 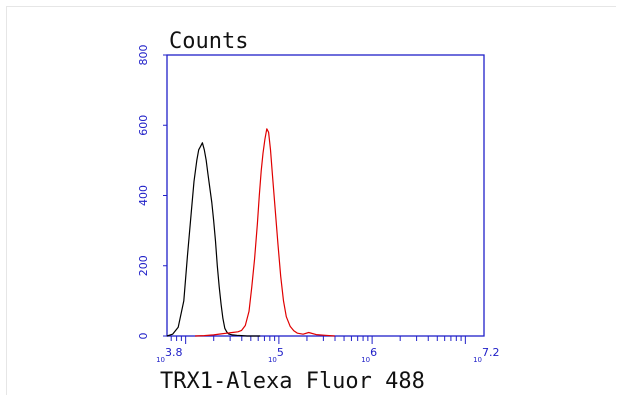 What do you see at coordinates (143, 125) in the screenshot?
I see `y-tick-label: 600` at bounding box center [143, 125].